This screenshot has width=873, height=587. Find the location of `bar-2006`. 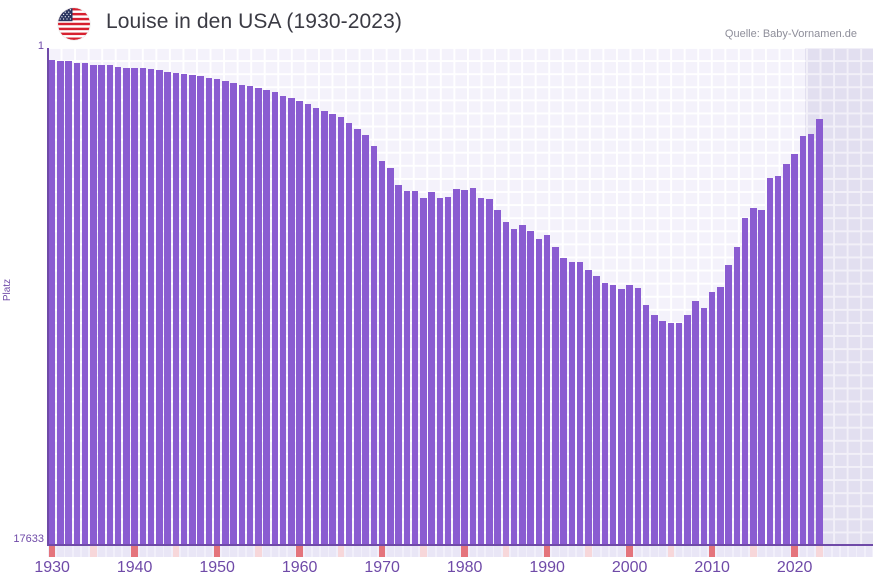

bar-2006 is located at coordinates (679, 433).